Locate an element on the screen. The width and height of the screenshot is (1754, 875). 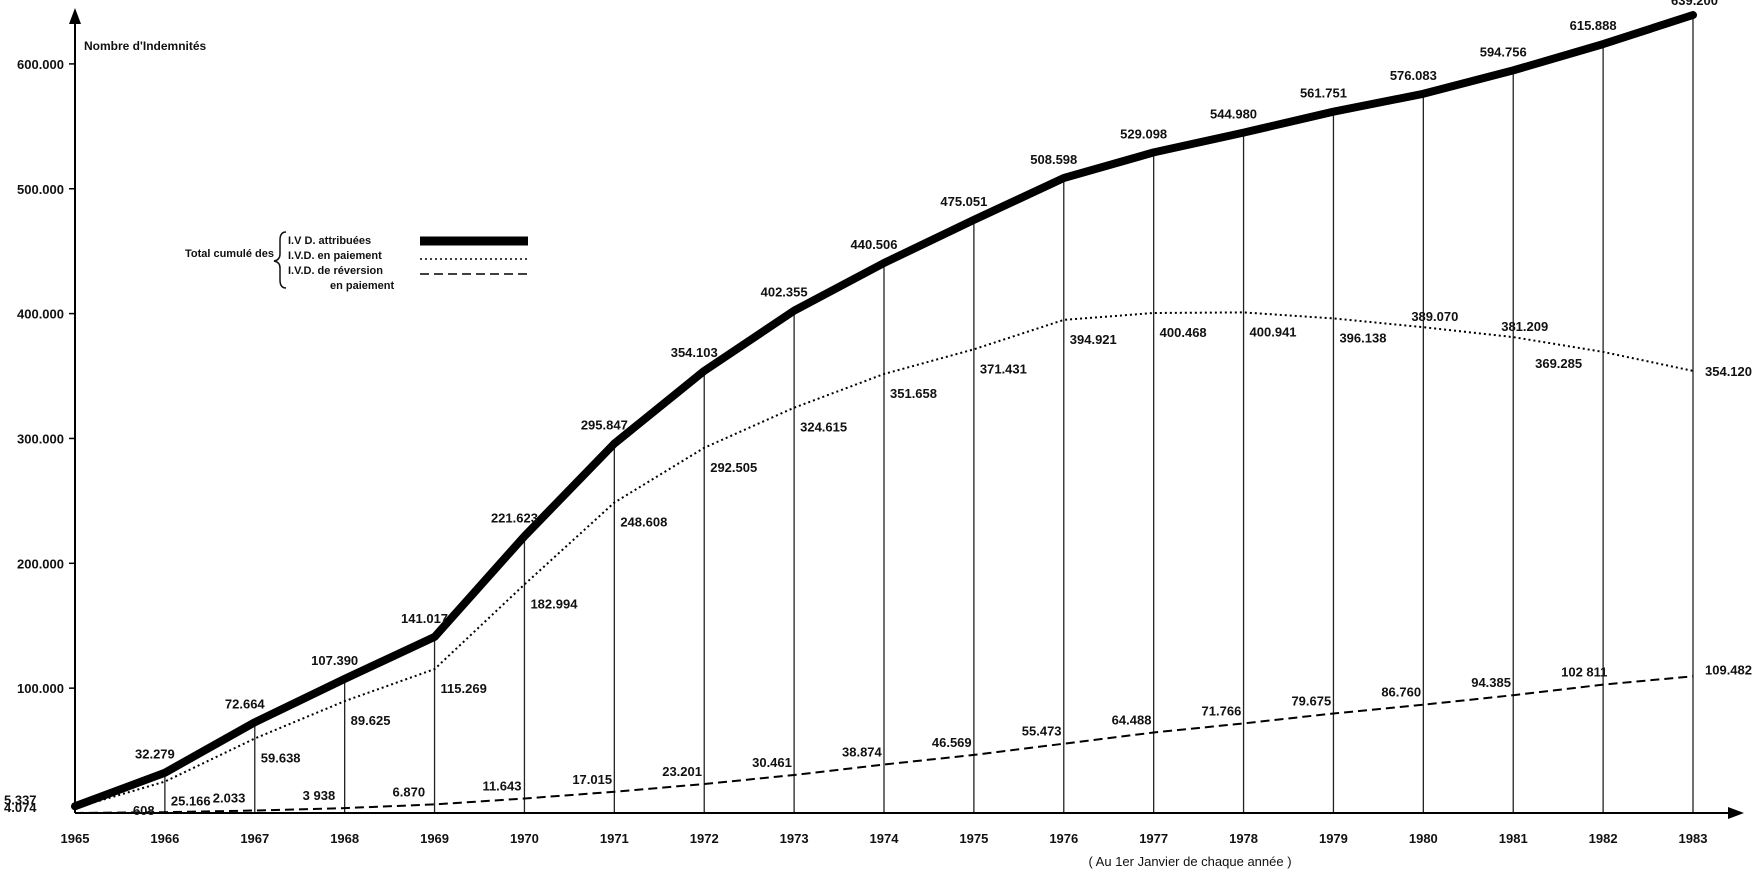
data-label: 576.083 is located at coordinates (1413, 75).